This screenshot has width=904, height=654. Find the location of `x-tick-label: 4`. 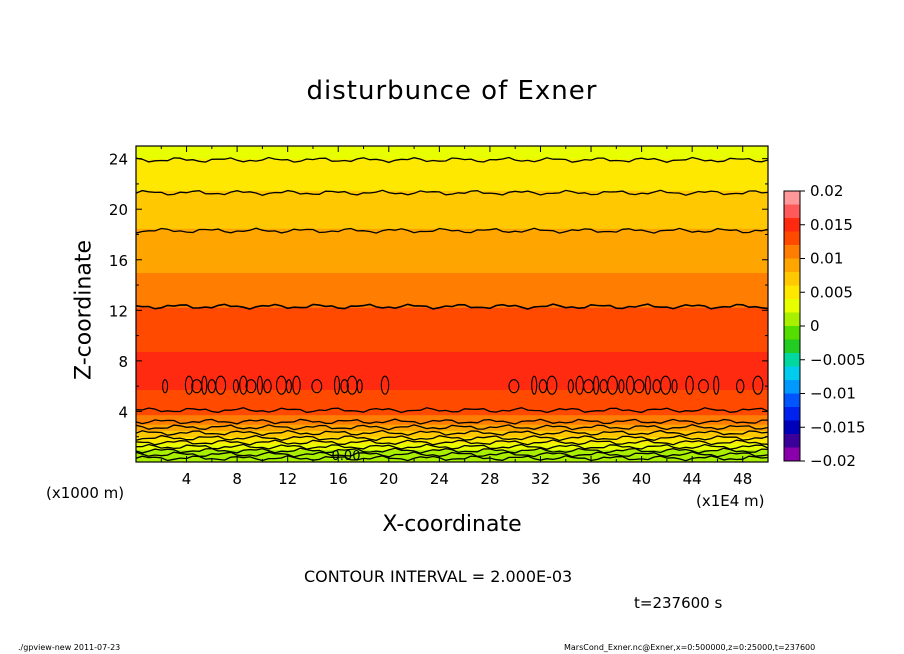

x-tick-label: 4 is located at coordinates (187, 479).